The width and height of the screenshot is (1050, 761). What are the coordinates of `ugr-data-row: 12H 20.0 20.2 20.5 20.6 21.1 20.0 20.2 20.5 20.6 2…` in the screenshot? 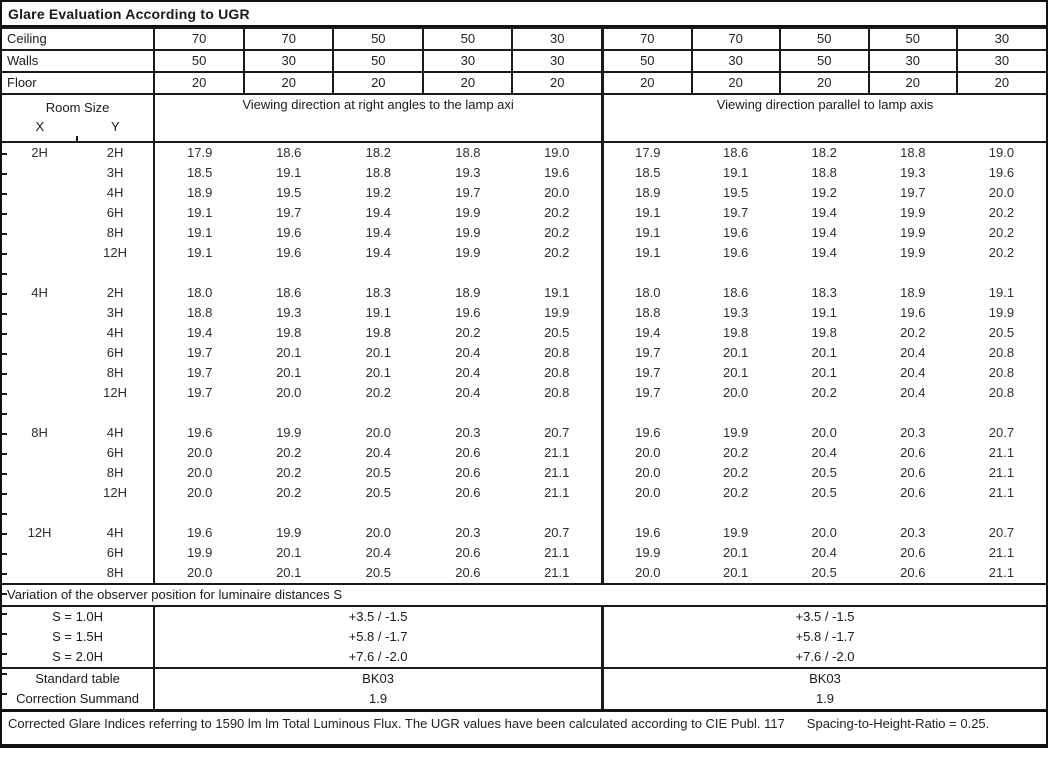 It's located at (524, 493).